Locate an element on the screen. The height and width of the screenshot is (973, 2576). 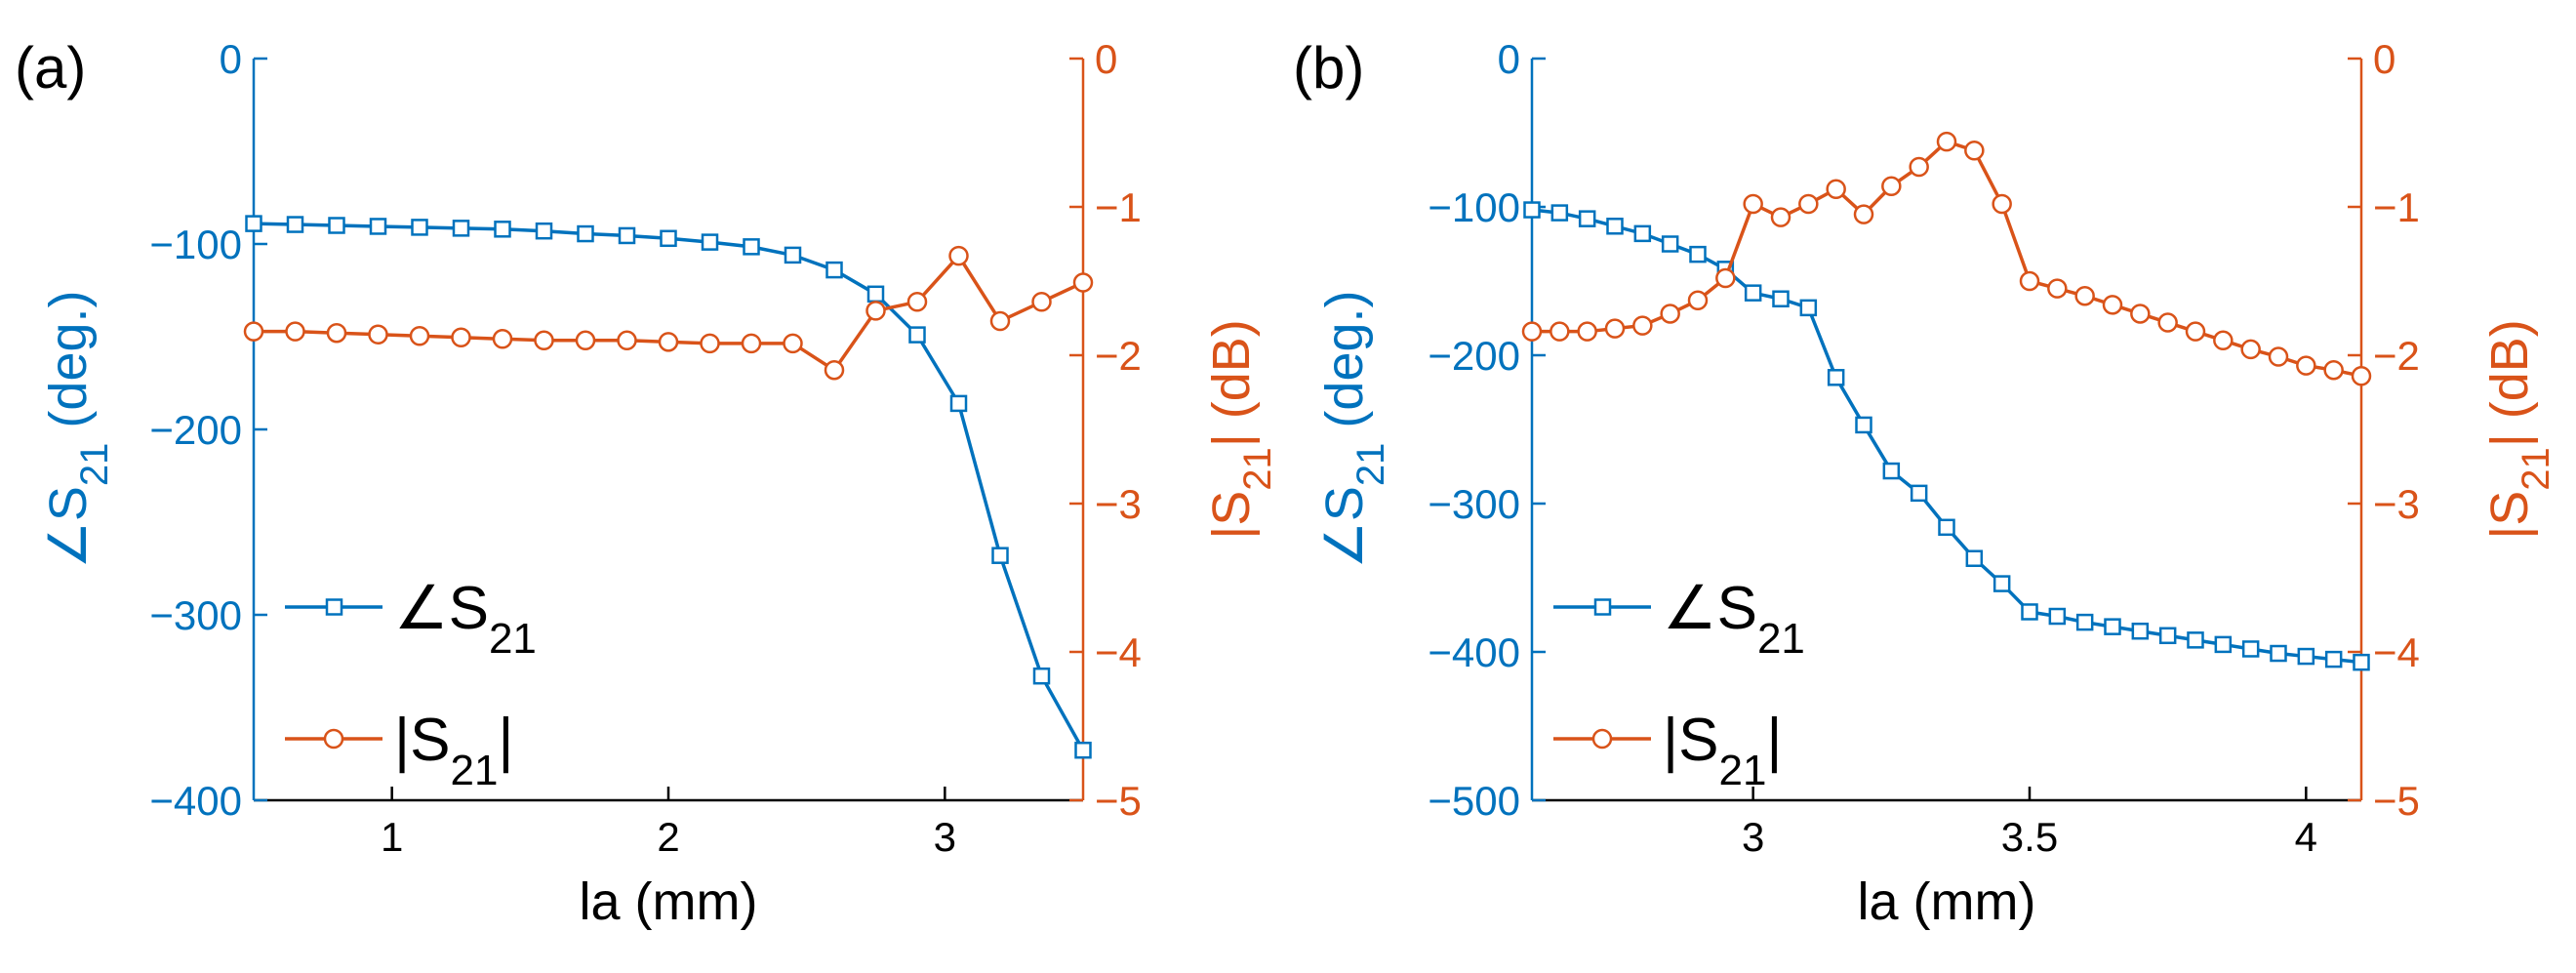
left-y-tick-label: −200 is located at coordinates (195, 430).